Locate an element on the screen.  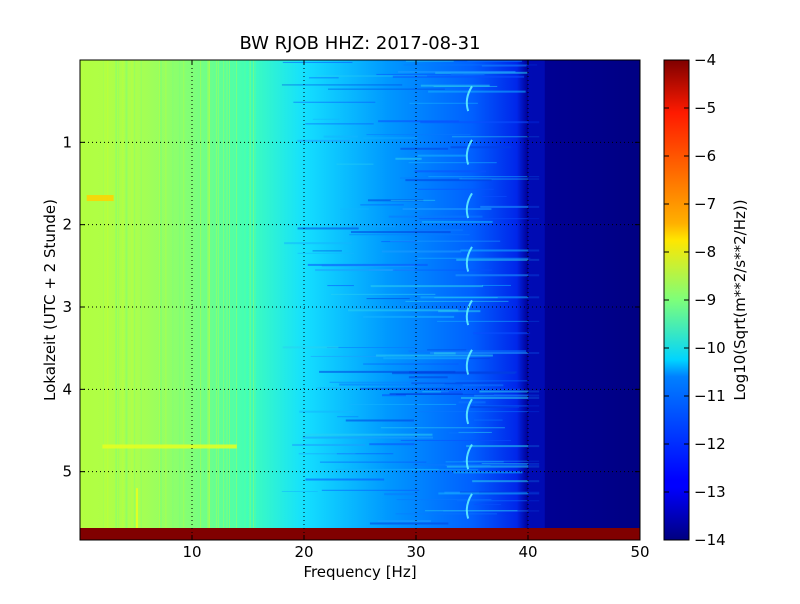
x-tick-label: 40 is located at coordinates (527, 552).